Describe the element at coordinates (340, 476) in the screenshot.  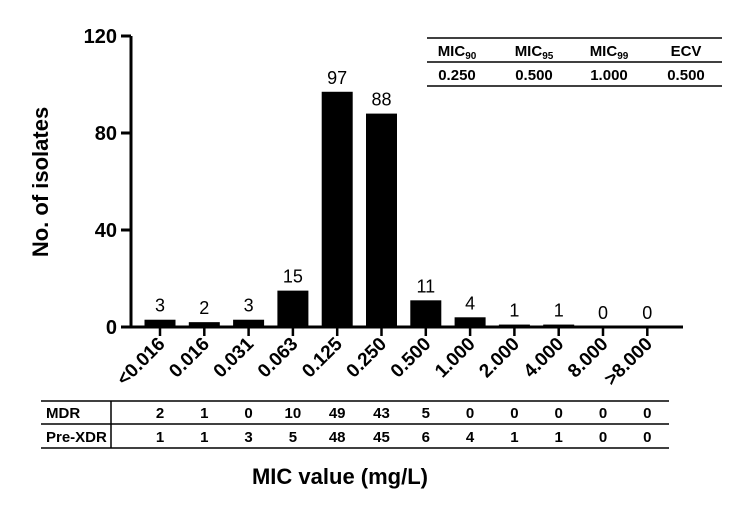
I see `x-axis-label: MIC value (mg/L)` at that location.